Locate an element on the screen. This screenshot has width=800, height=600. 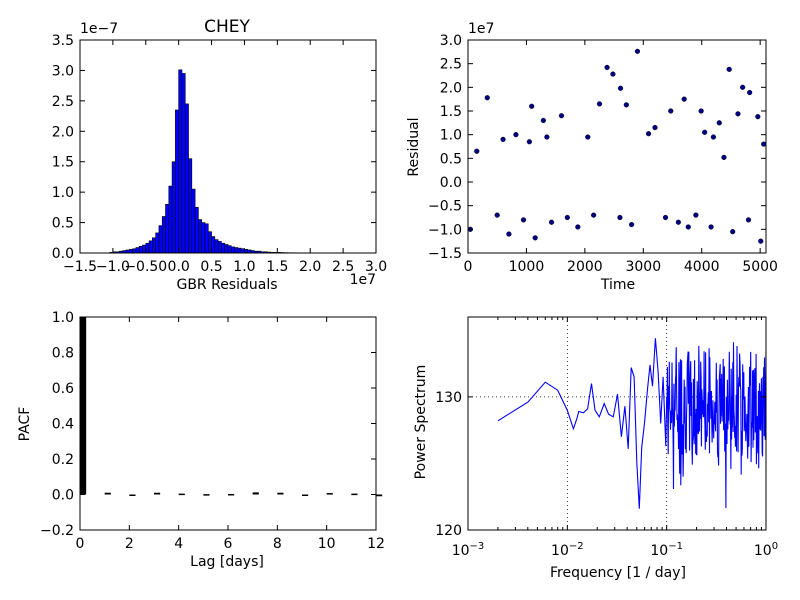
y-tick-label: 3.0 is located at coordinates (451, 41).